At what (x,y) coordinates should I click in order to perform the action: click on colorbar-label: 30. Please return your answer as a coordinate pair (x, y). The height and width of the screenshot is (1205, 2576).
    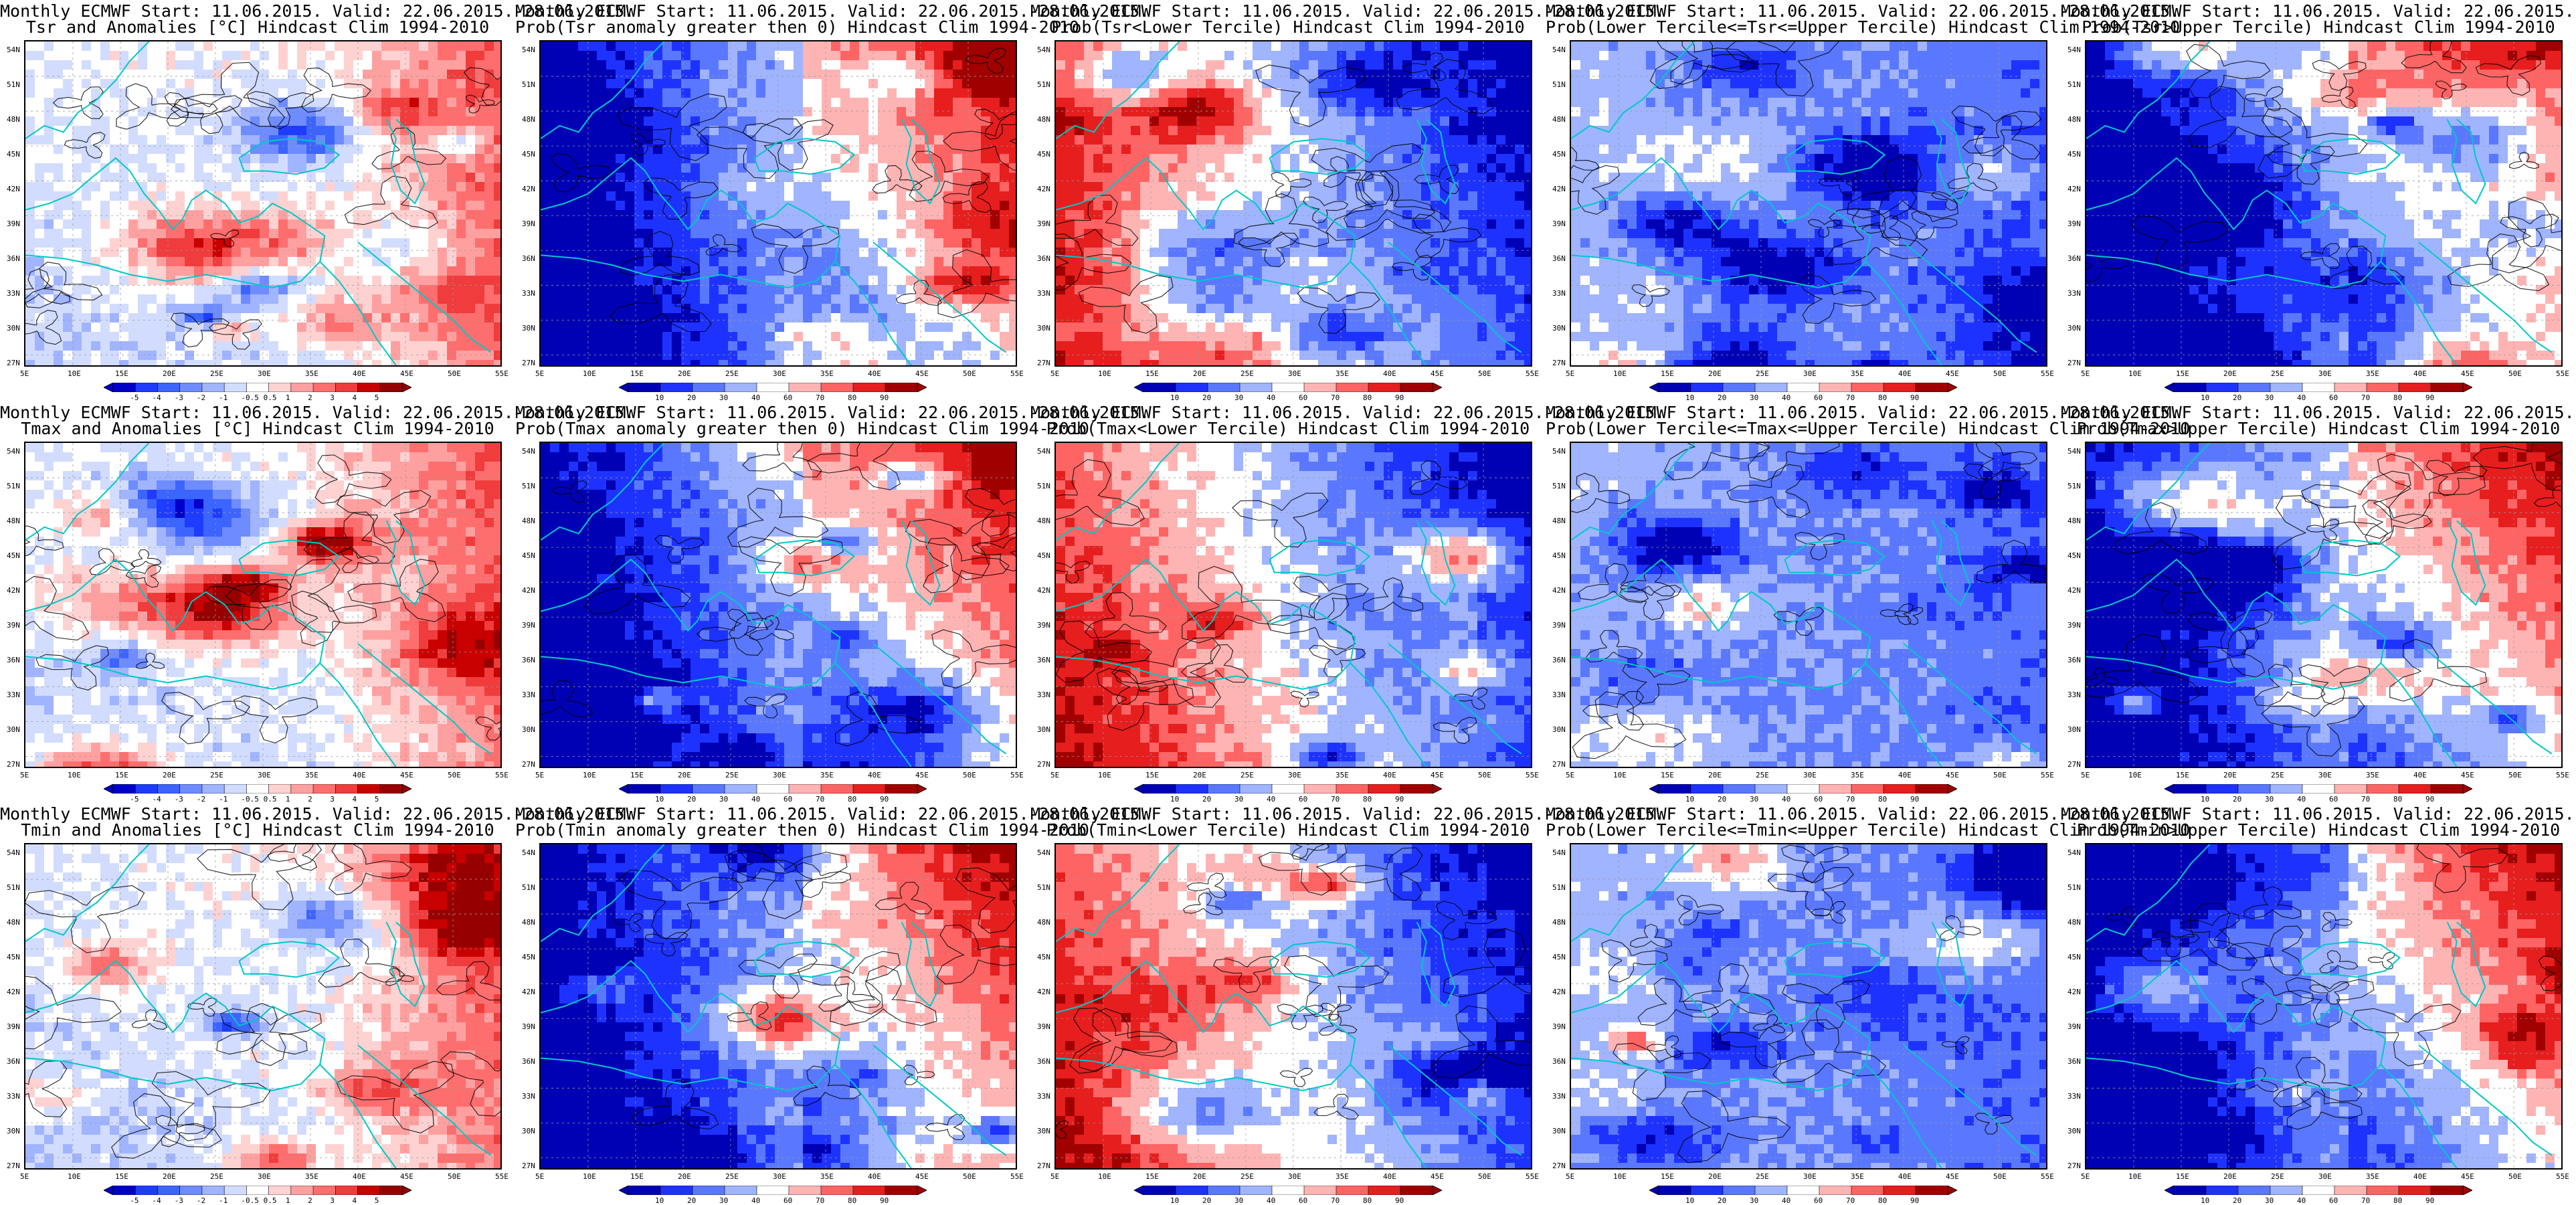
    Looking at the image, I should click on (1754, 1200).